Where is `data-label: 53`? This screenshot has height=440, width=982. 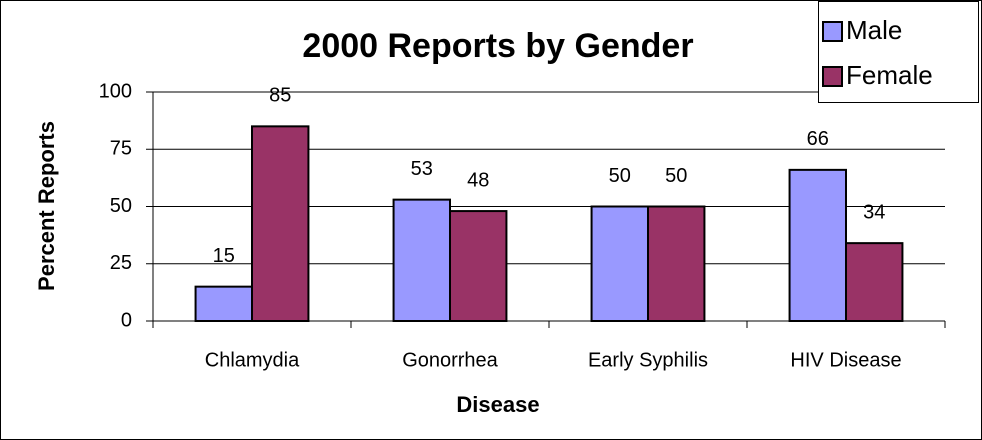 data-label: 53 is located at coordinates (422, 169).